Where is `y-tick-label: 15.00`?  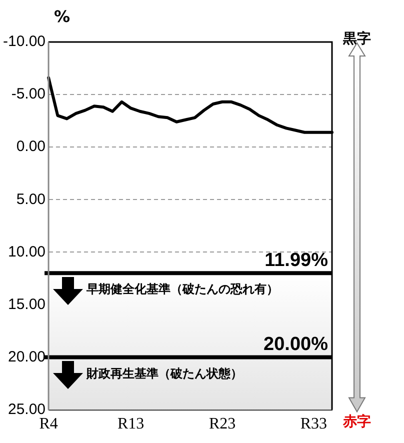 y-tick-label: 15.00 is located at coordinates (27, 304).